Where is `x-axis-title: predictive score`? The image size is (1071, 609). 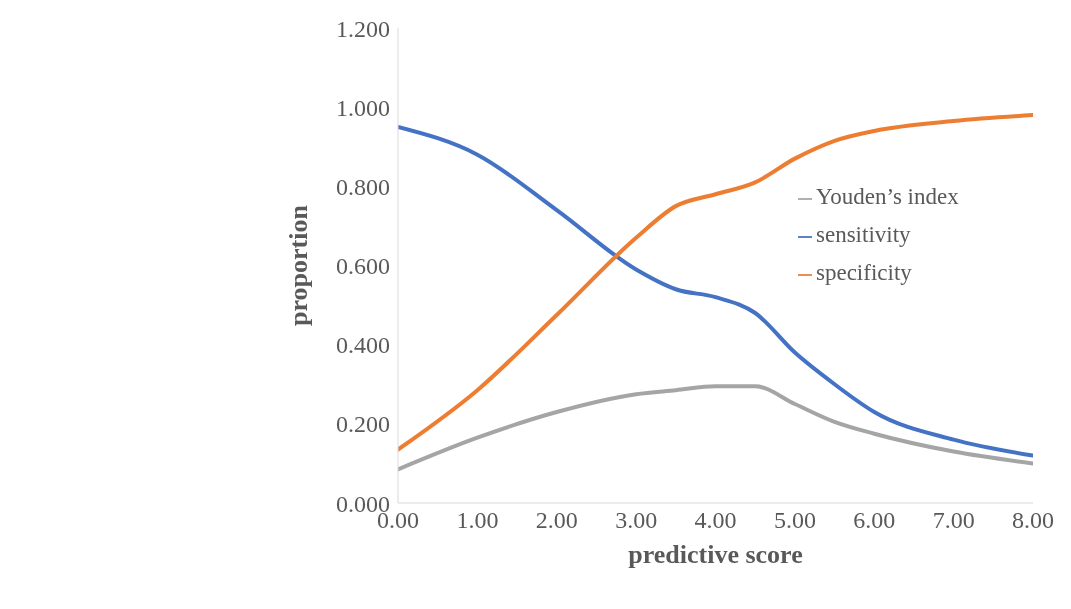
x-axis-title: predictive score is located at coordinates (715, 554).